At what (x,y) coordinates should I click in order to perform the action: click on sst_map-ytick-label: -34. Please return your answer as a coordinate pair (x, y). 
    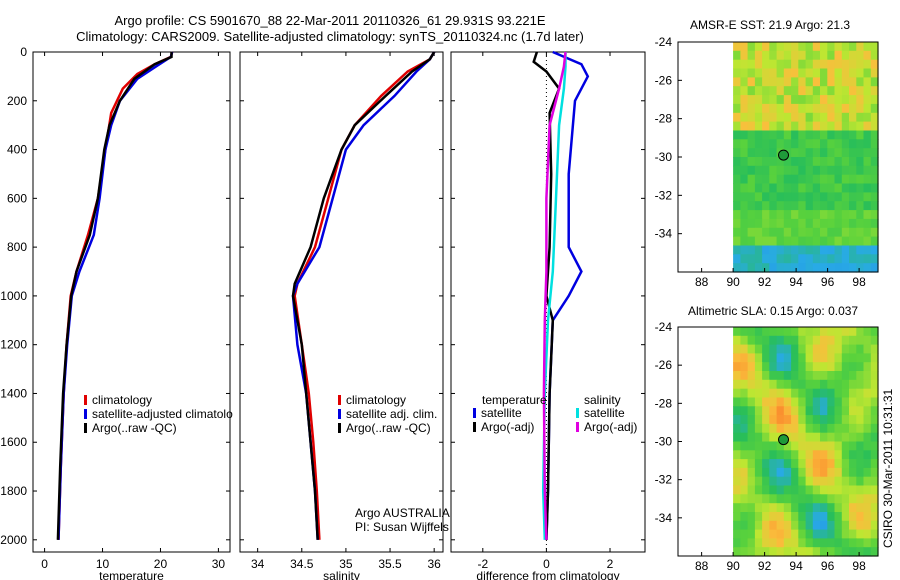
    Looking at the image, I should click on (664, 234).